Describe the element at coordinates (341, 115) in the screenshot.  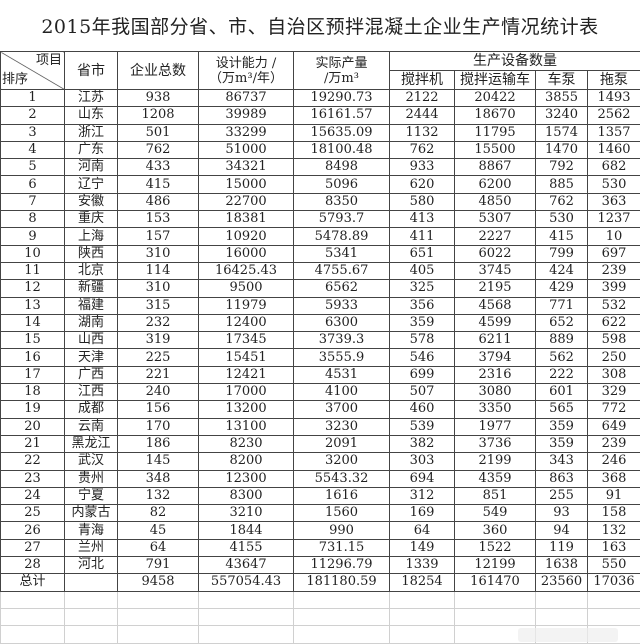
I see `output-cell: 16161.57` at that location.